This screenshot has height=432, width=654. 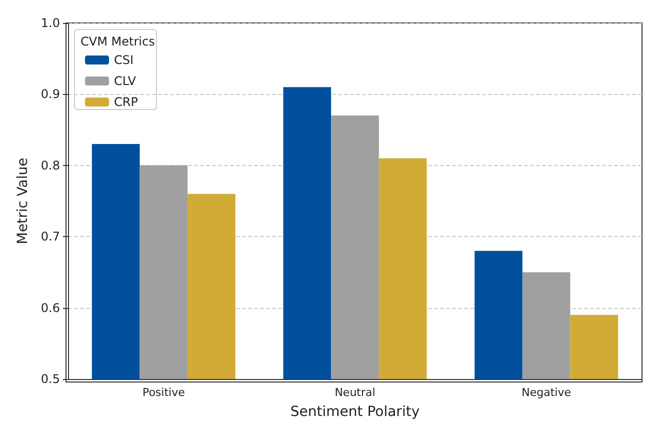 I want to click on y-axis-title: Metric Value, so click(x=23, y=201).